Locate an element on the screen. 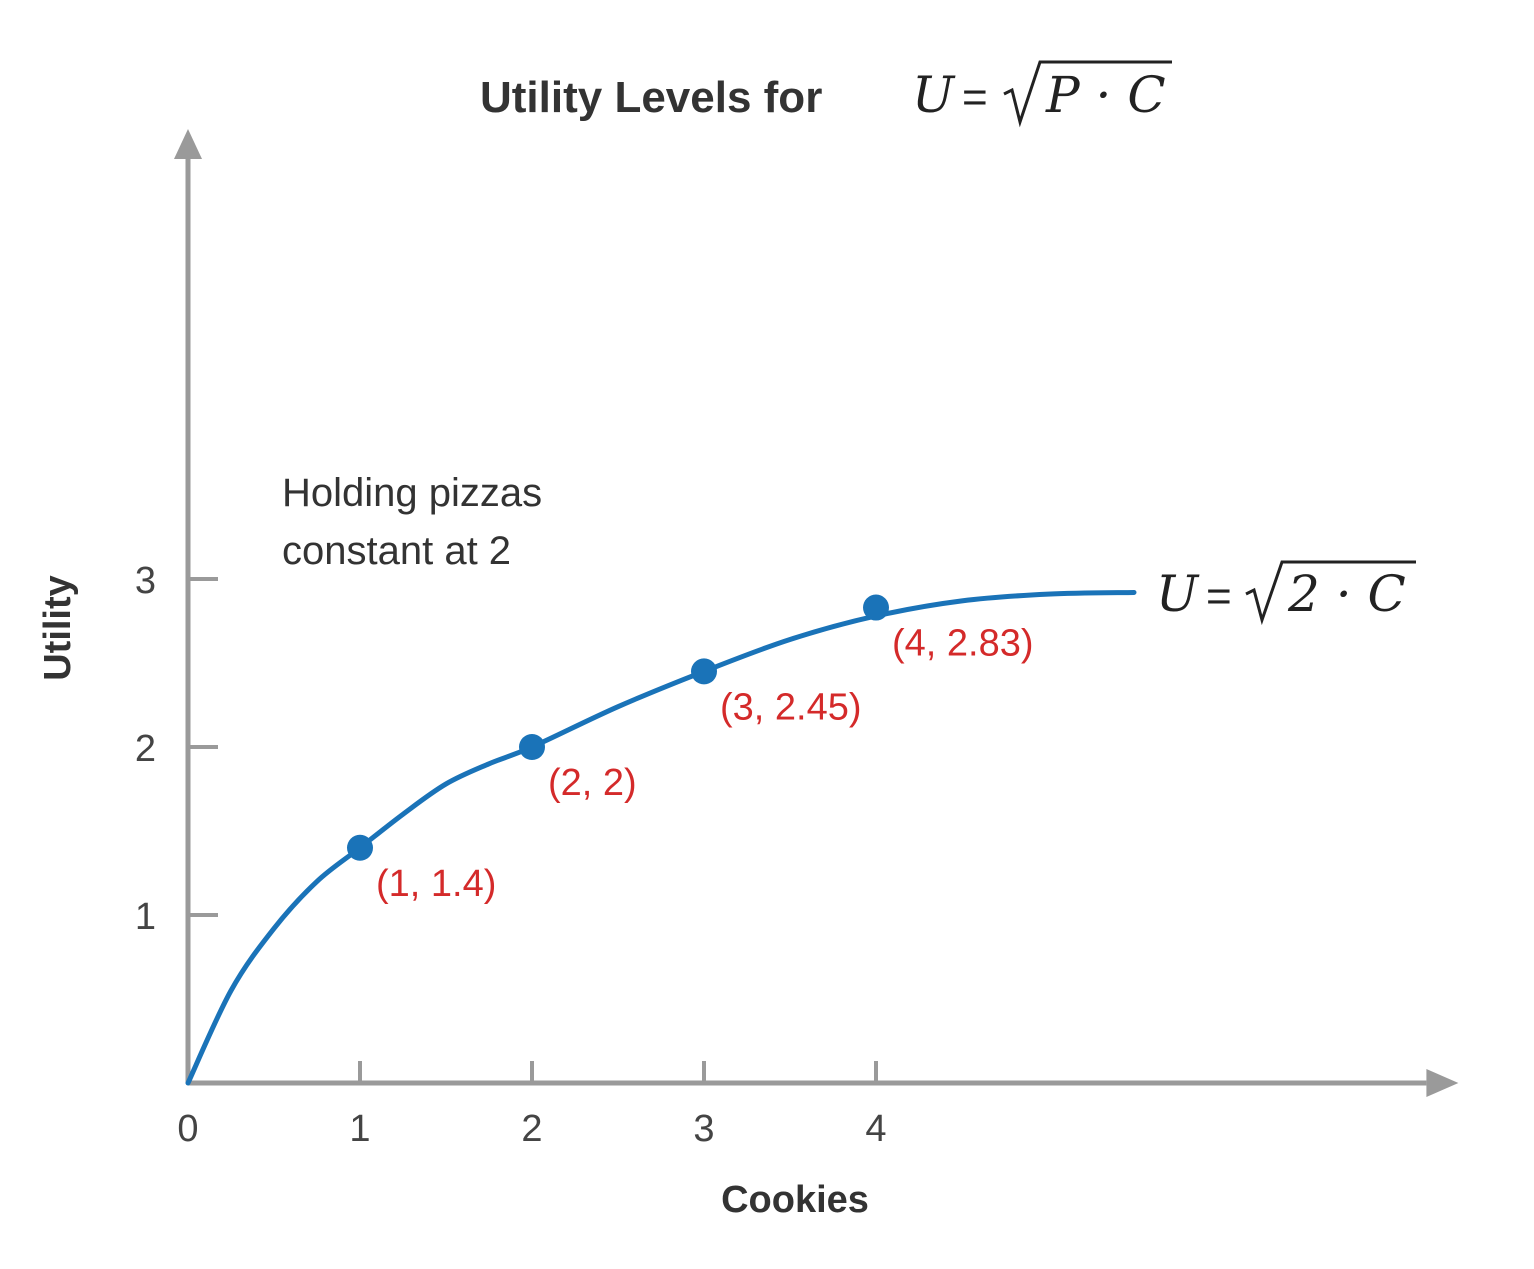  x-tick-label: 2 is located at coordinates (531, 1129).